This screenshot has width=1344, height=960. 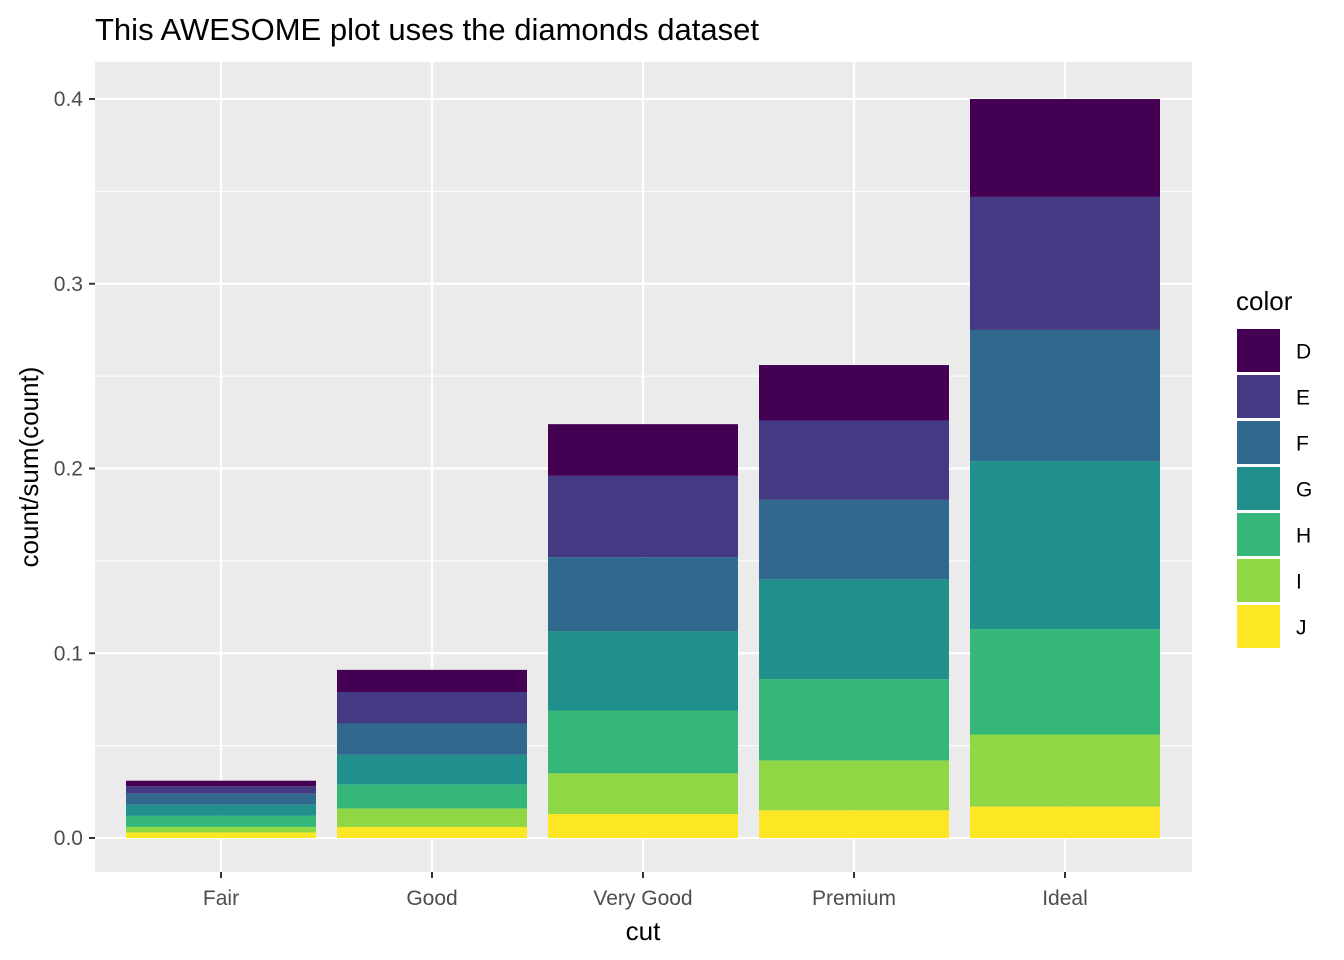 I want to click on bar-segment-f-ideal, so click(x=1065, y=395).